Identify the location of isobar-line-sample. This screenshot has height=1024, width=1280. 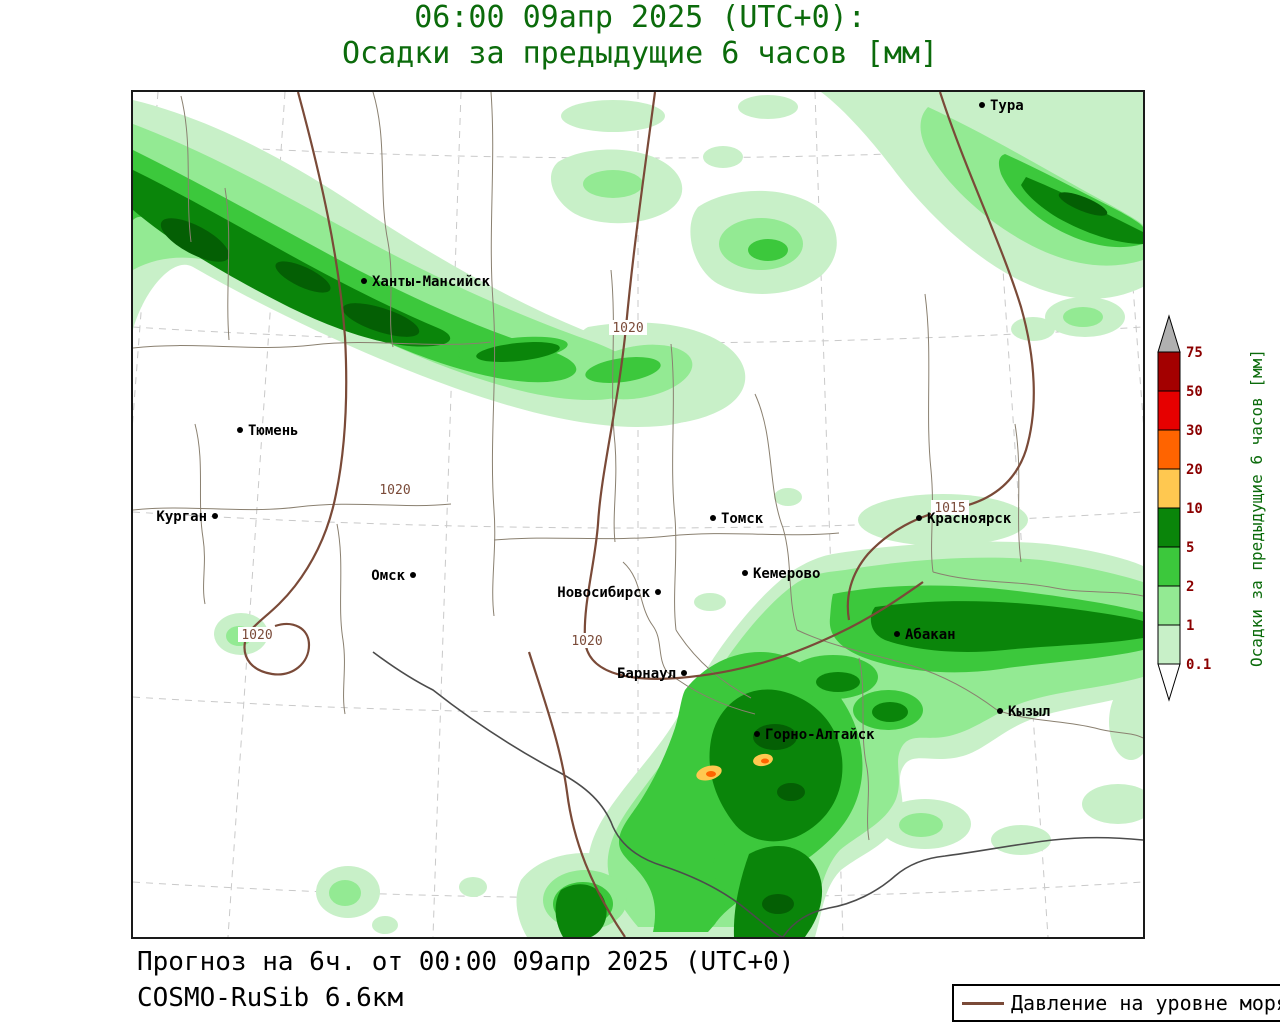
(983, 1003).